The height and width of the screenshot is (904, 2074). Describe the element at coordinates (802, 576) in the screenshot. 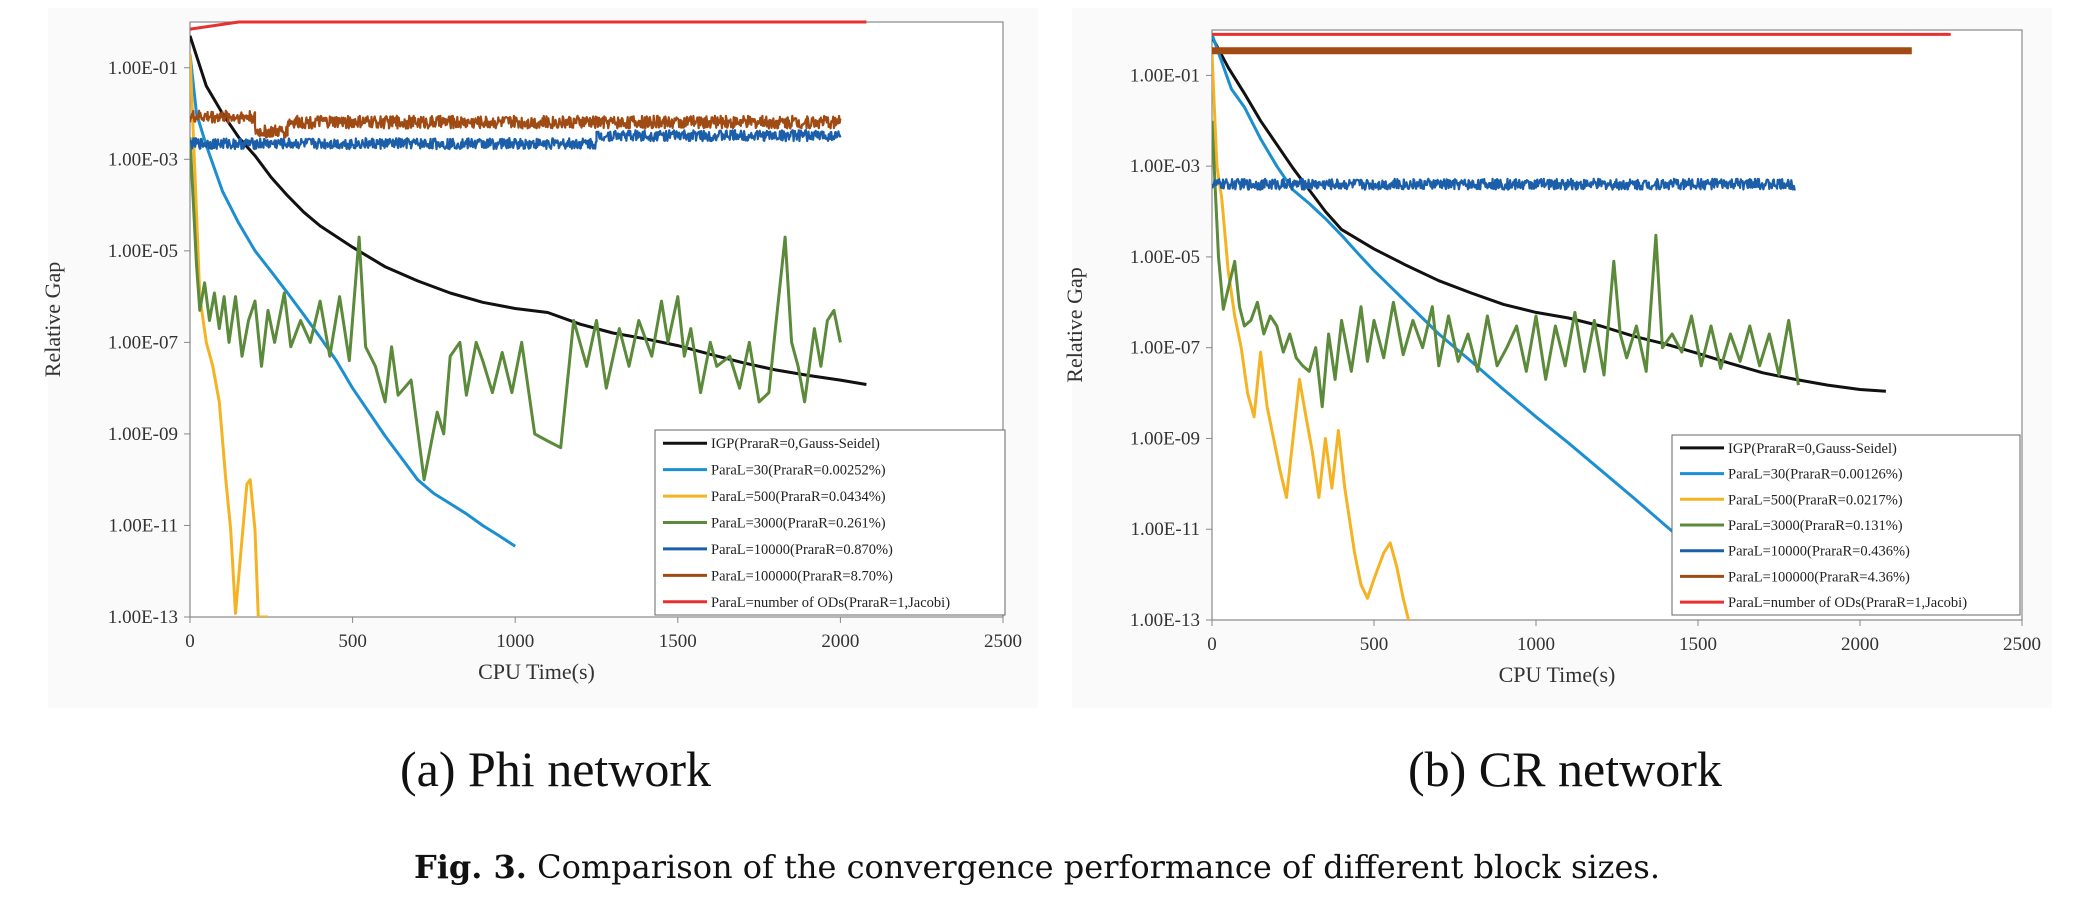

I see `legend-entry: ParaL=100000(PraraR=8.70%)` at that location.